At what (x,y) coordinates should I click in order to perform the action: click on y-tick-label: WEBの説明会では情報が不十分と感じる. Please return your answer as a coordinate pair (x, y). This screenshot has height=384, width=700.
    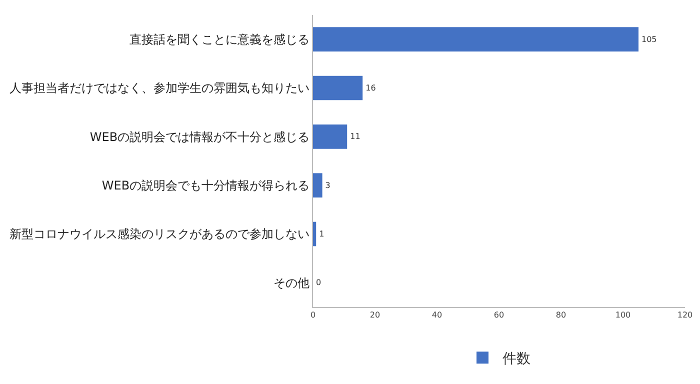
    Looking at the image, I should click on (200, 137).